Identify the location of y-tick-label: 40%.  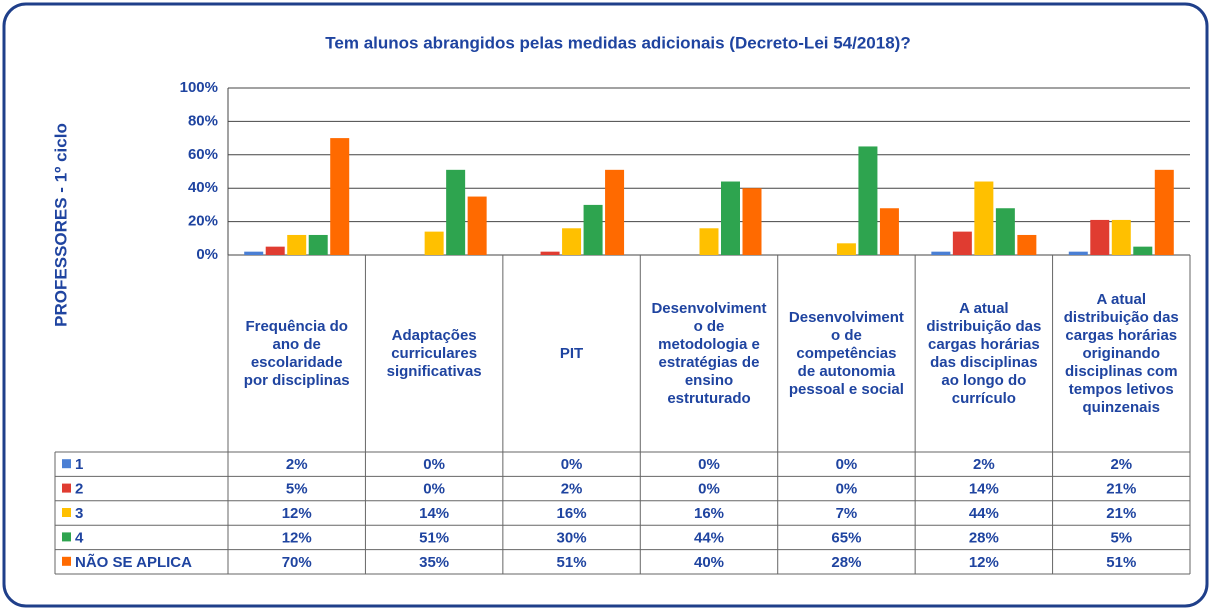
(203, 187).